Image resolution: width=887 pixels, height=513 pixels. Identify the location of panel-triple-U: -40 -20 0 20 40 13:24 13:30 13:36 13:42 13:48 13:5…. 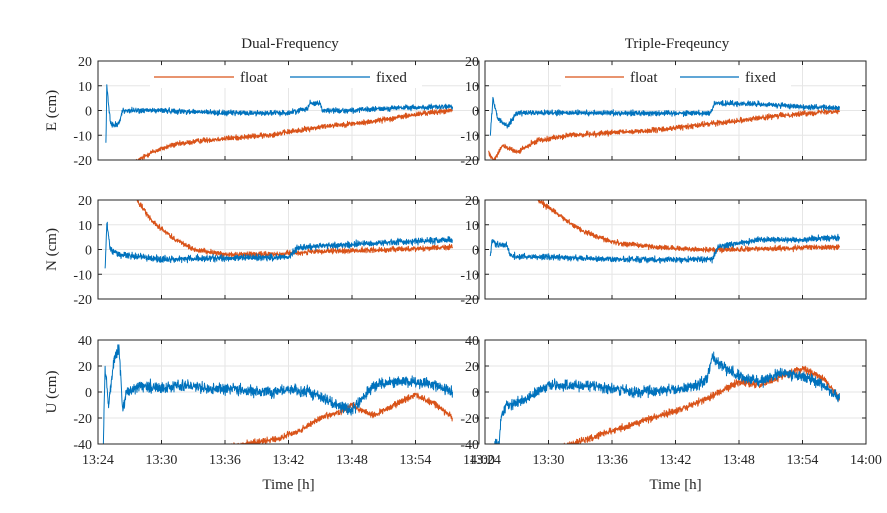
(671, 413).